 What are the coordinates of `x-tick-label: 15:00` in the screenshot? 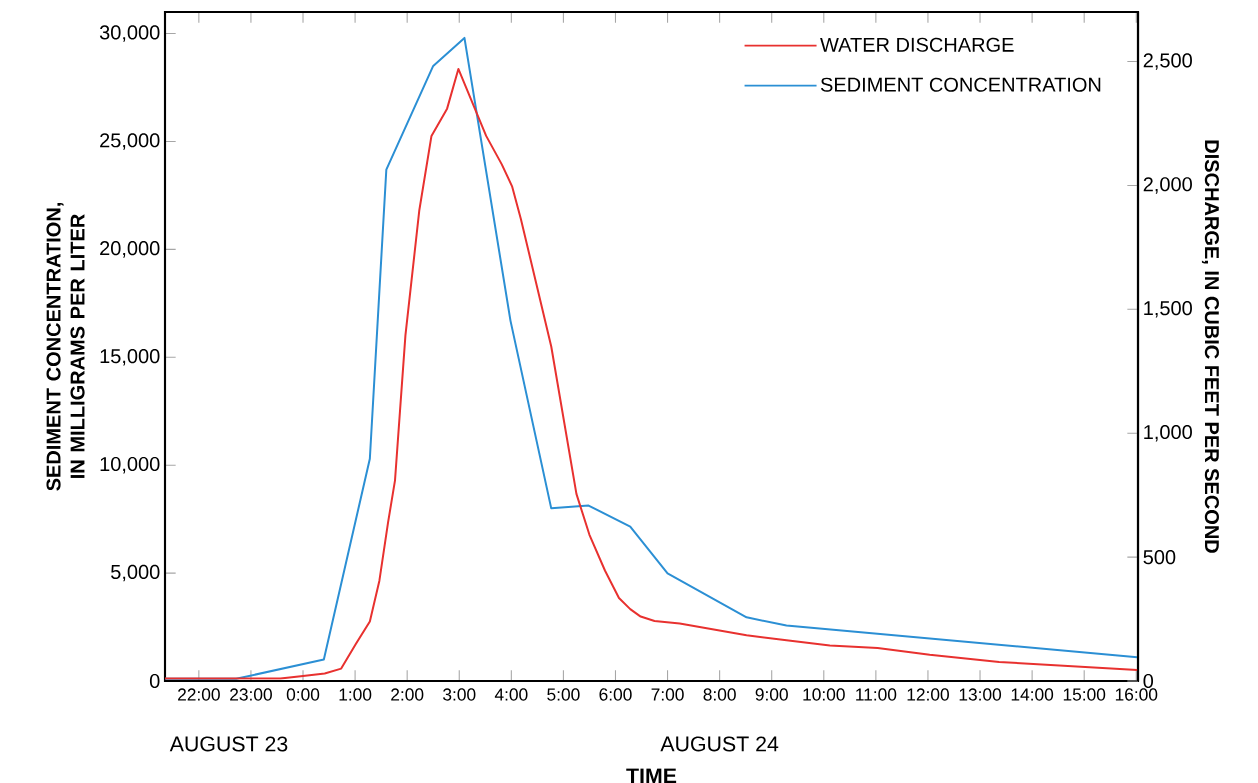 It's located at (1084, 694).